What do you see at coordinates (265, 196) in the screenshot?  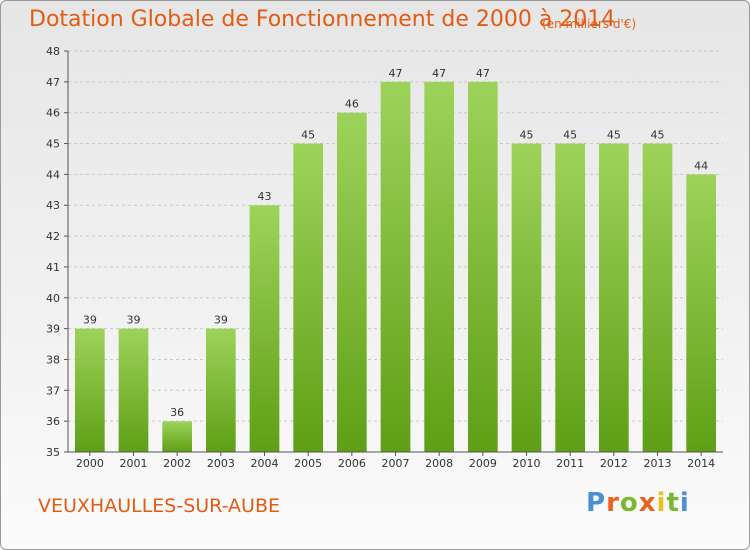 I see `data-label: 43` at bounding box center [265, 196].